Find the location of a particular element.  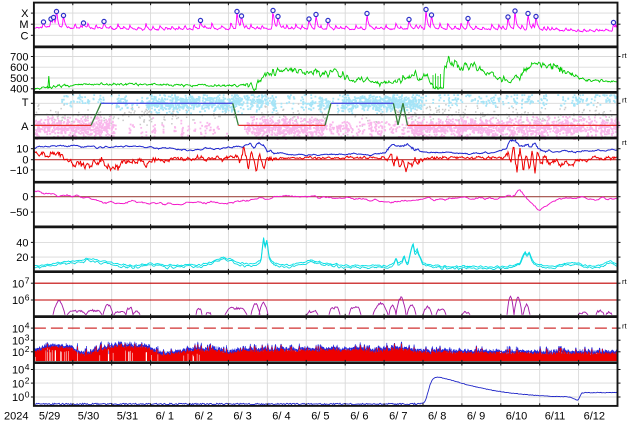

svg-text: 3 is located at coordinates (27, 338).